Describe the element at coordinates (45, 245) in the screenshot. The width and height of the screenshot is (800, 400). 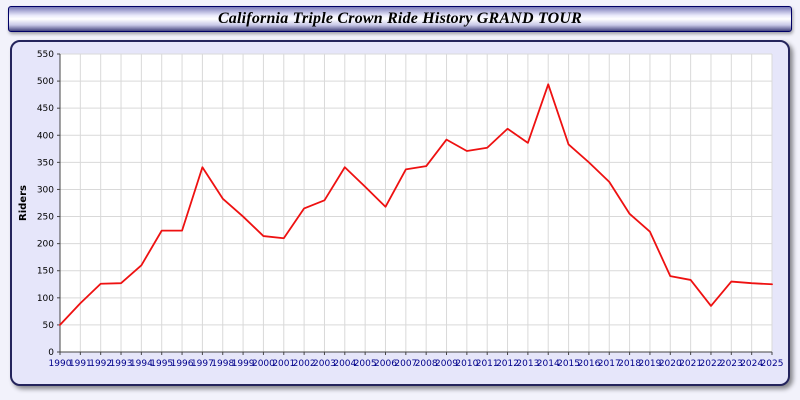
I see `y-tick-label: 200` at that location.